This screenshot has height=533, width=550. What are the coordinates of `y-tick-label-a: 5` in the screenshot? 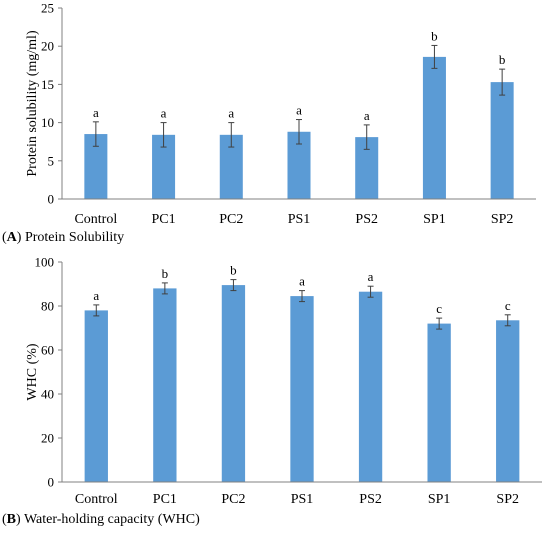 It's located at (51, 160).